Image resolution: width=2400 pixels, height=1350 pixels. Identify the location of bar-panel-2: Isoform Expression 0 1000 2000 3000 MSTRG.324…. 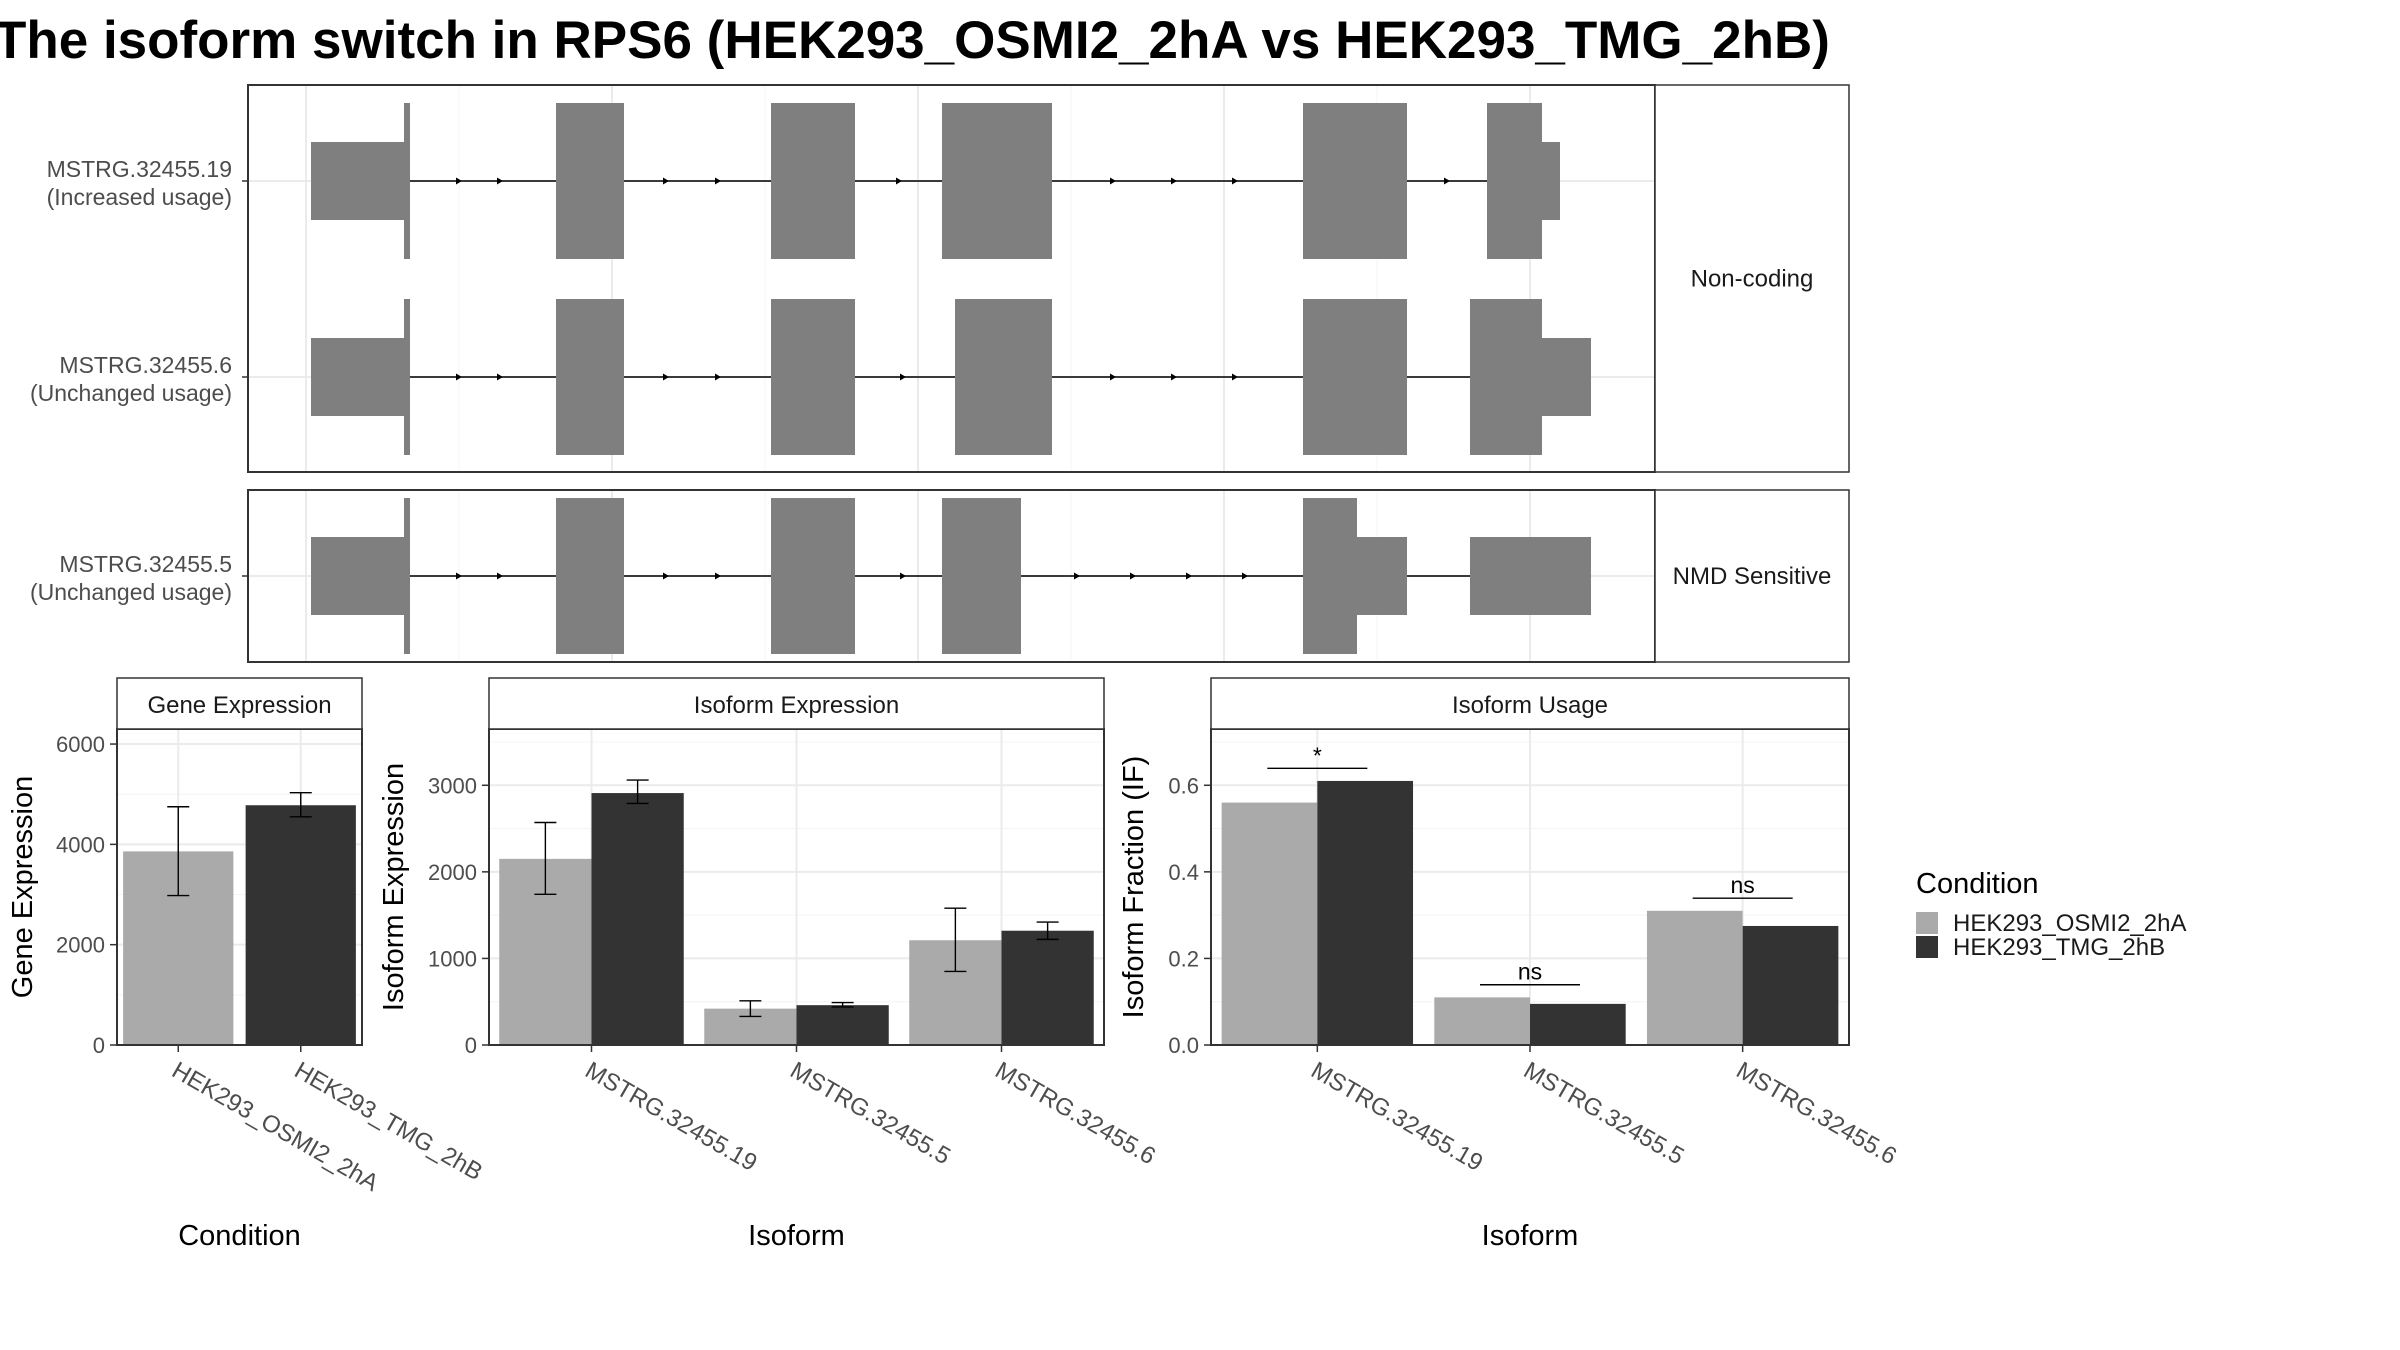
(769, 964).